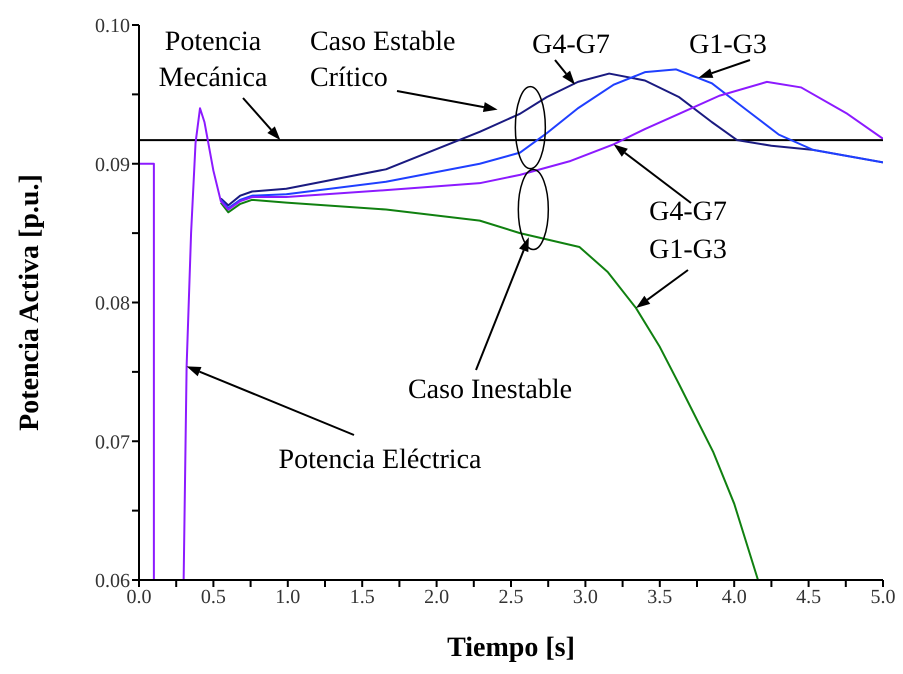 The height and width of the screenshot is (674, 903). I want to click on x-tick-label: 2.0, so click(437, 597).